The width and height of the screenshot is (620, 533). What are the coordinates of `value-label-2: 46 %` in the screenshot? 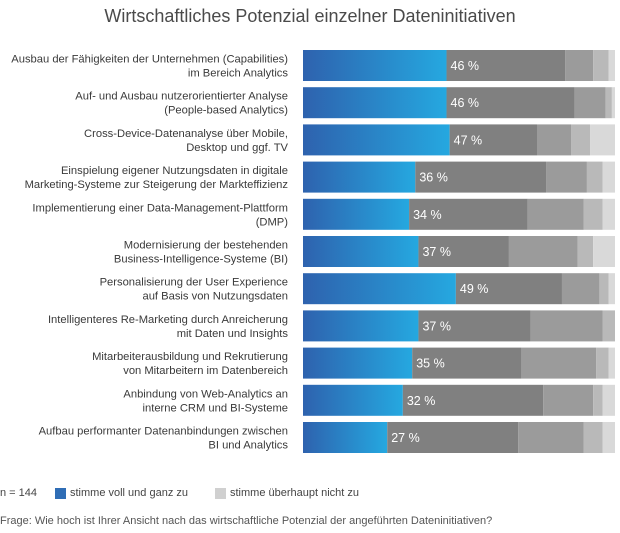 It's located at (465, 103).